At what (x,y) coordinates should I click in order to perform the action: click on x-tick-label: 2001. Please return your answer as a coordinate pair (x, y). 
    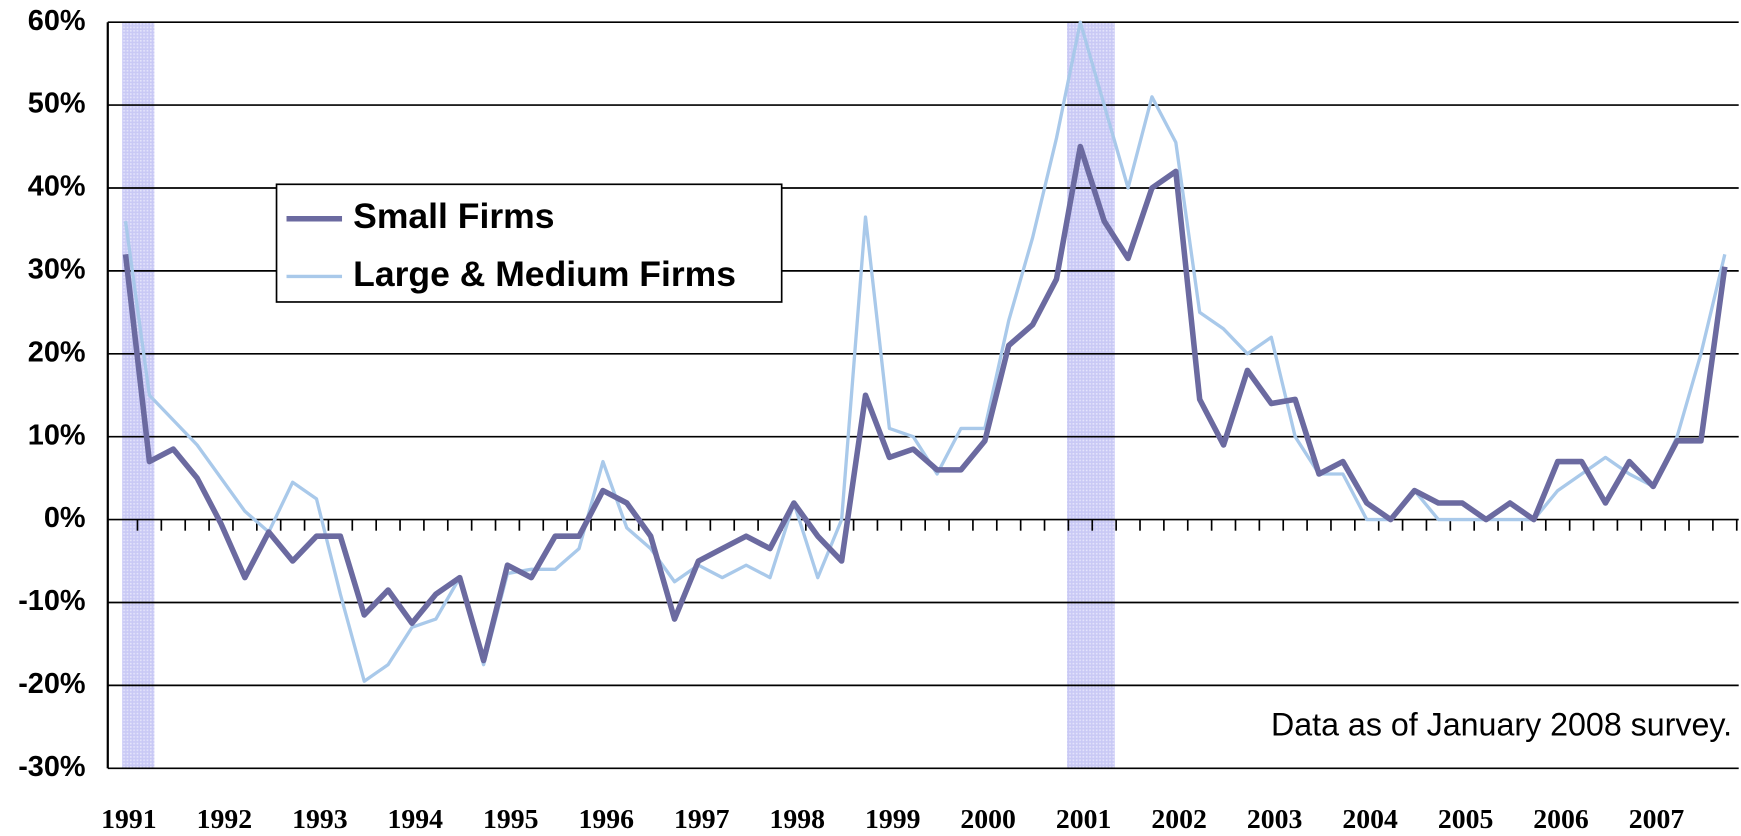
    Looking at the image, I should click on (1084, 819).